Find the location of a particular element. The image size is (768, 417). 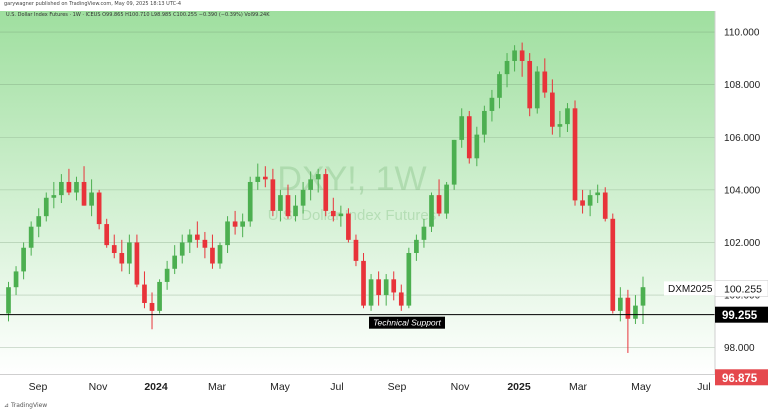

x-tick-label: Jul is located at coordinates (703, 387).